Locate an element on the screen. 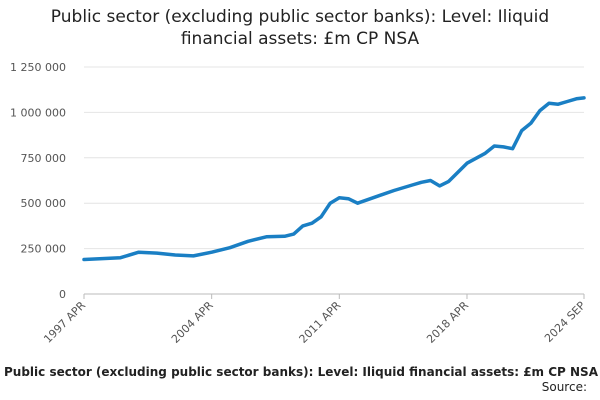 The height and width of the screenshot is (400, 600). x-axis: 1997 APR 2004 APR 2011 APR 2018 APR 2024 SEP is located at coordinates (314, 319).